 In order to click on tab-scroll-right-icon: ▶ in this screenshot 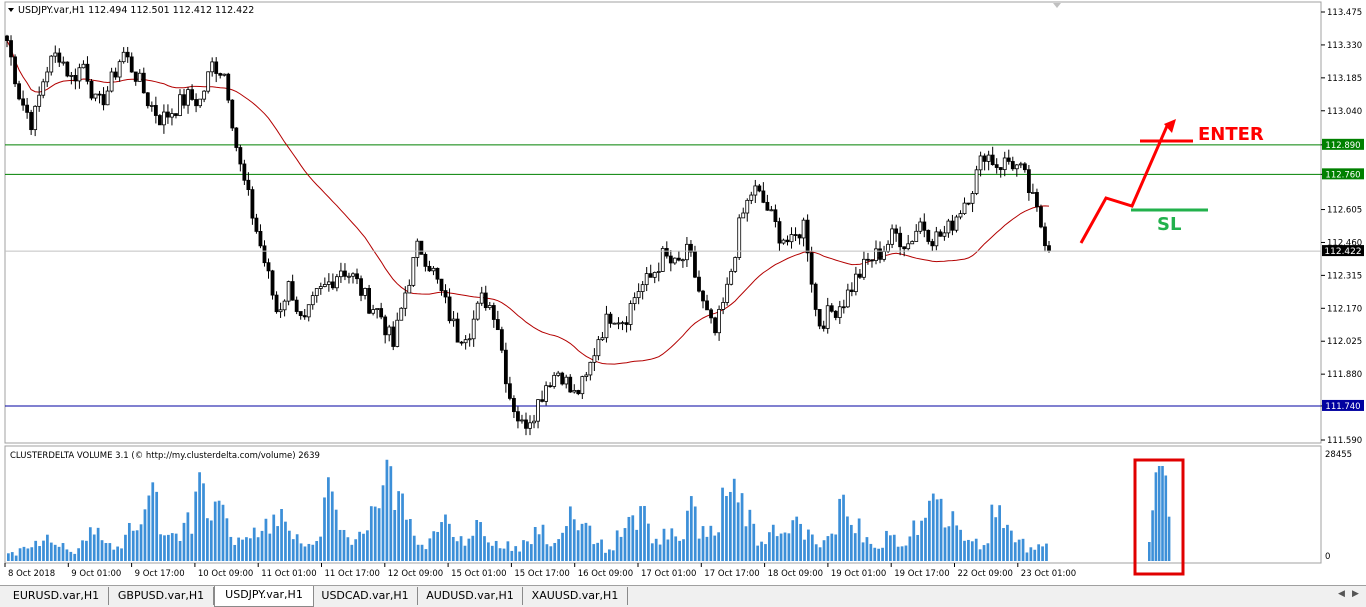, I will do `click(1355, 594)`.